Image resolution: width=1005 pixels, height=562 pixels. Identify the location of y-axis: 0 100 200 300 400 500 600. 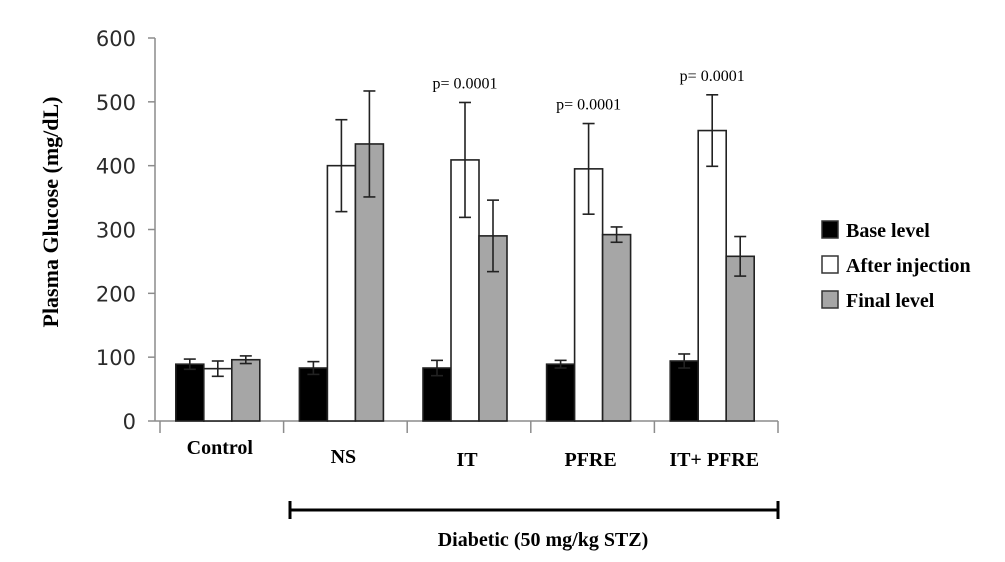
(126, 230).